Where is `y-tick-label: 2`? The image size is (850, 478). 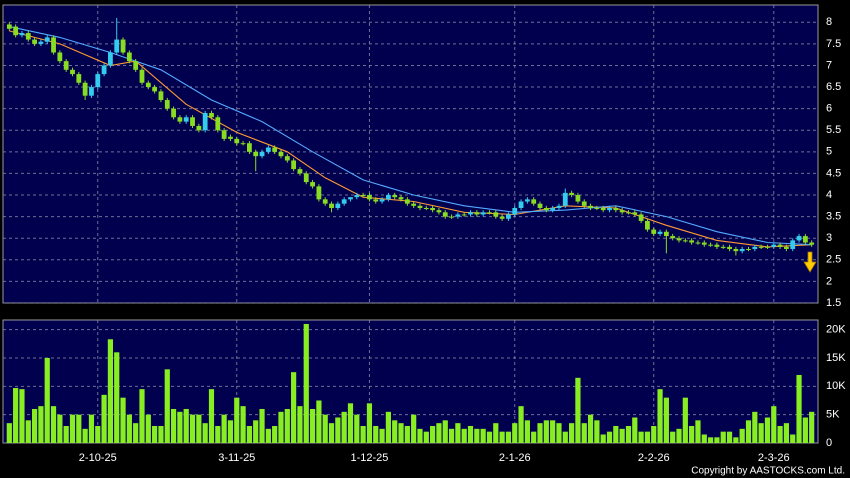
y-tick-label: 2 is located at coordinates (829, 281).